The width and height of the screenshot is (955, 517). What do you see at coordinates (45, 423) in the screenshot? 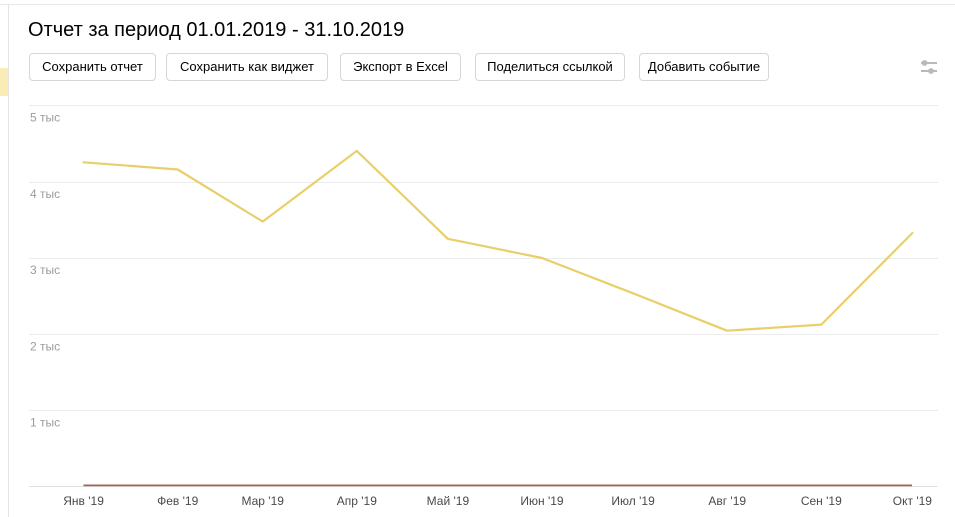
I see `svg-text: 1 тыс` at bounding box center [45, 423].